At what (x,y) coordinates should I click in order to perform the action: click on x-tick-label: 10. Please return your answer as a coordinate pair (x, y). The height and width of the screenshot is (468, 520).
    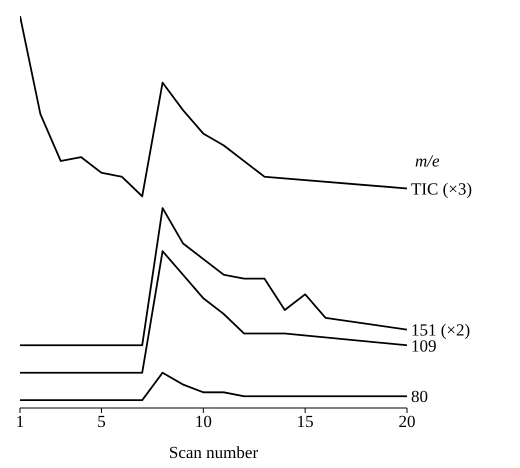
    Looking at the image, I should click on (203, 422).